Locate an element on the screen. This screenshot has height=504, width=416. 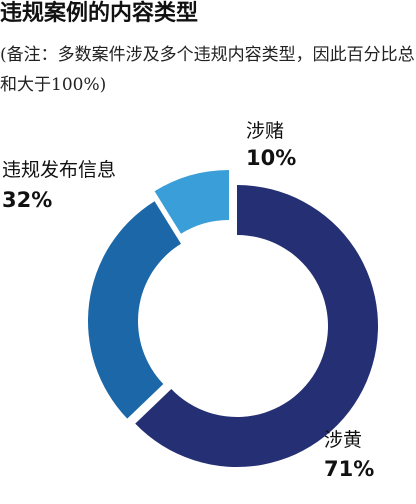
slice-label-2: 违规发布信息 is located at coordinates (59, 170).